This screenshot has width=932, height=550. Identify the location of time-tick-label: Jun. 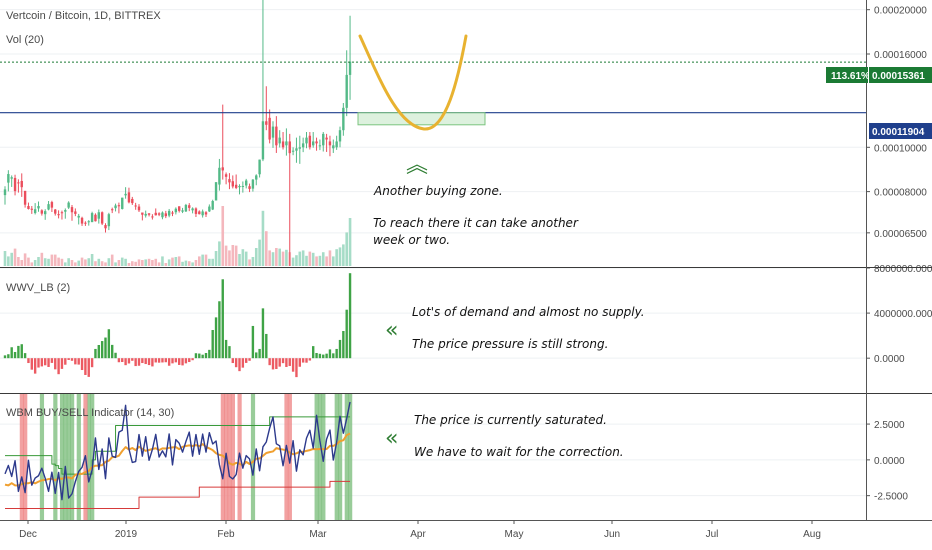
(612, 534).